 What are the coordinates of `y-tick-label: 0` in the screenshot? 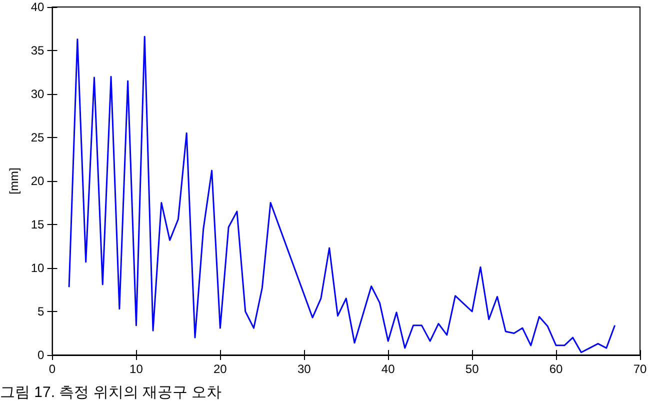 It's located at (41, 355).